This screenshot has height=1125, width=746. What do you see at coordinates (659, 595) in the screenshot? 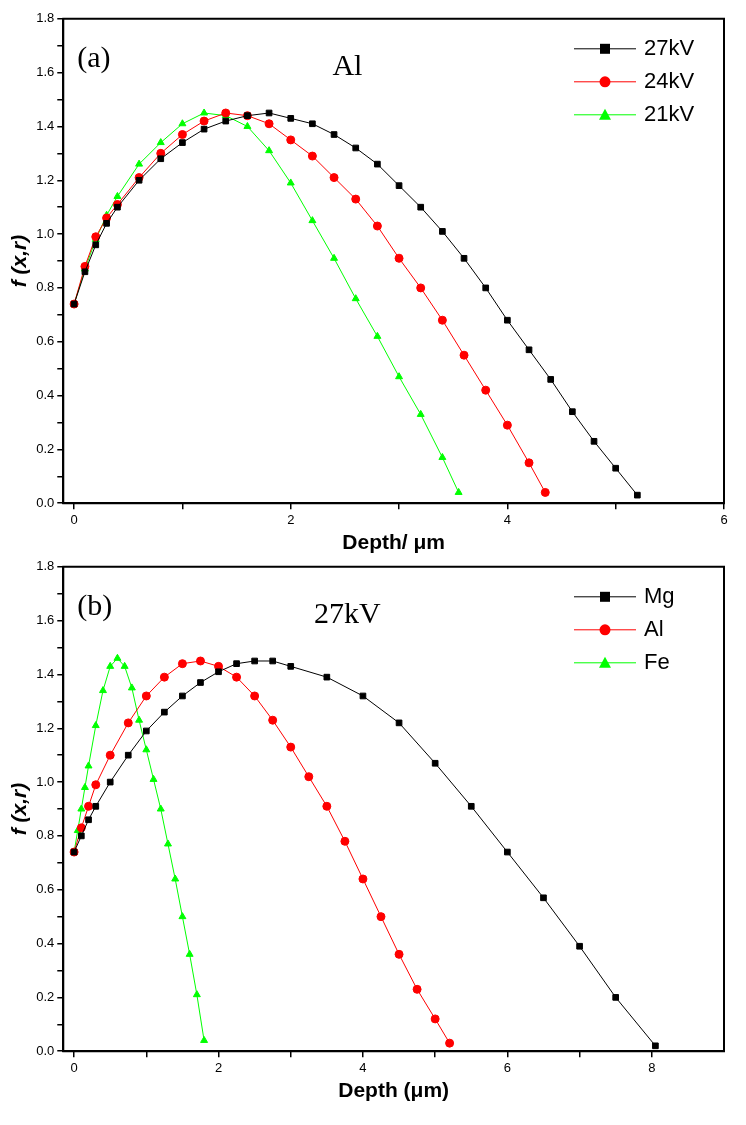
I see `legend-label: Mg` at bounding box center [659, 595].